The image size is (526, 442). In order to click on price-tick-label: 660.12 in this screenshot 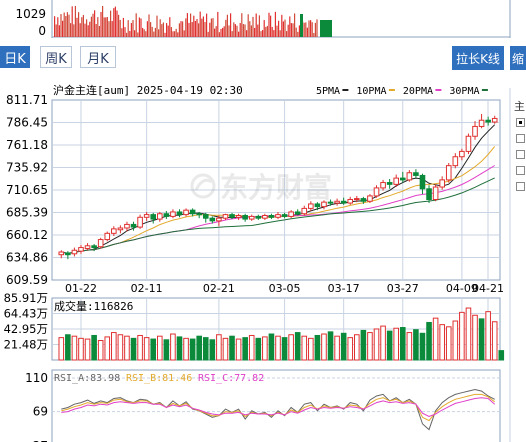, I will do `click(27, 235)`.